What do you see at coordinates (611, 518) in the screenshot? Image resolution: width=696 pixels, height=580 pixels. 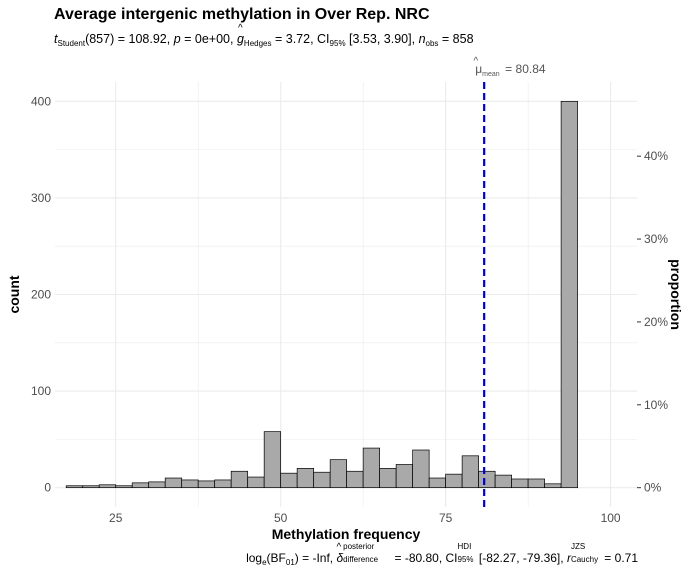 I see `x-tick-label: 100` at bounding box center [611, 518].